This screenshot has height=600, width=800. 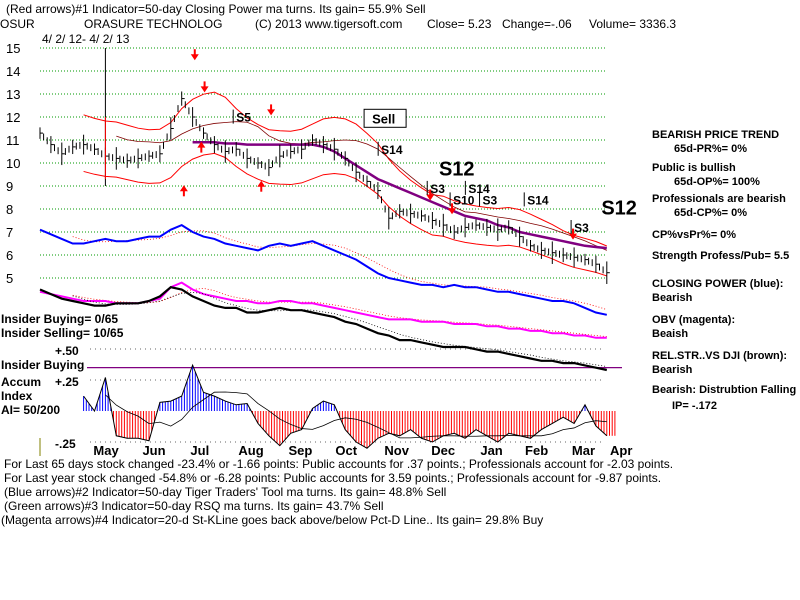 What do you see at coordinates (719, 199) in the screenshot?
I see `professionals-status: Professionals are bearish` at bounding box center [719, 199].